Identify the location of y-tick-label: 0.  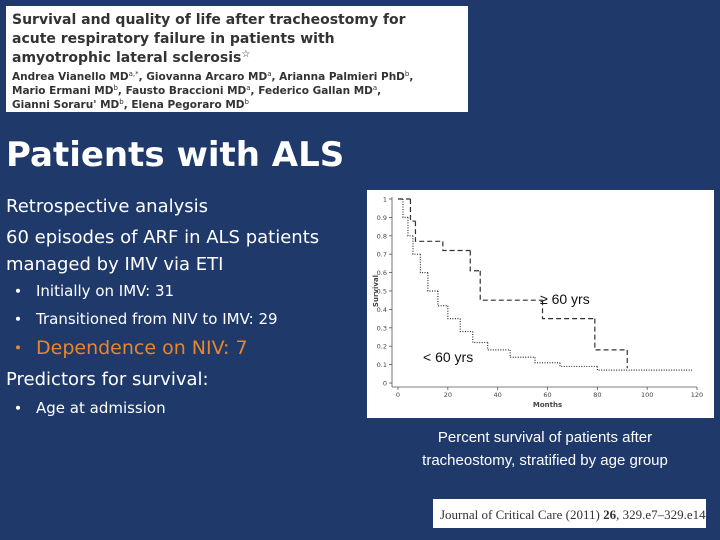
(385, 384).